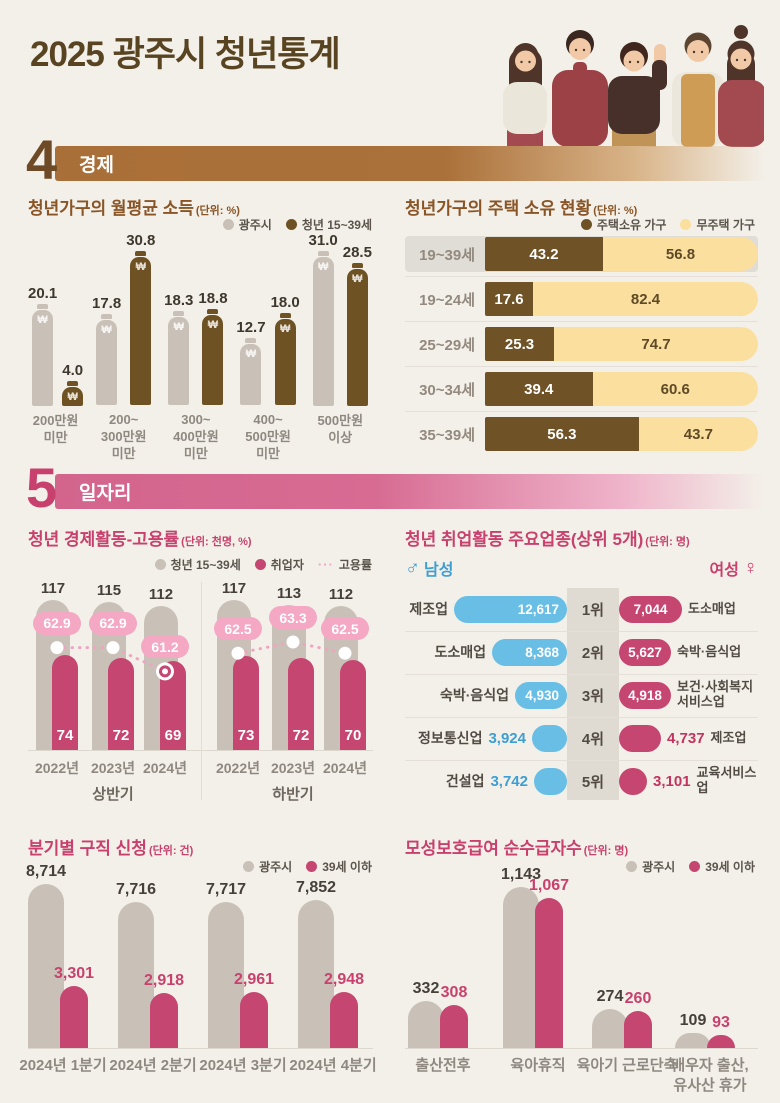 This screenshot has width=780, height=1103. Describe the element at coordinates (539, 389) in the screenshot. I see `owner-segment: 39.4` at that location.